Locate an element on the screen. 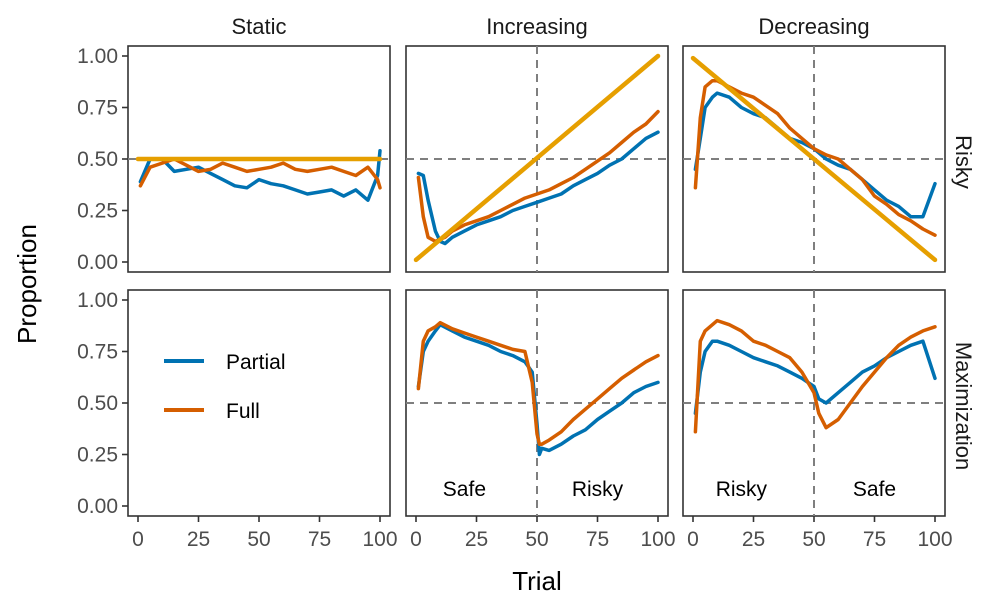 This screenshot has width=988, height=598. panel-increasing-maximization: Safe Risky is located at coordinates (537, 403).